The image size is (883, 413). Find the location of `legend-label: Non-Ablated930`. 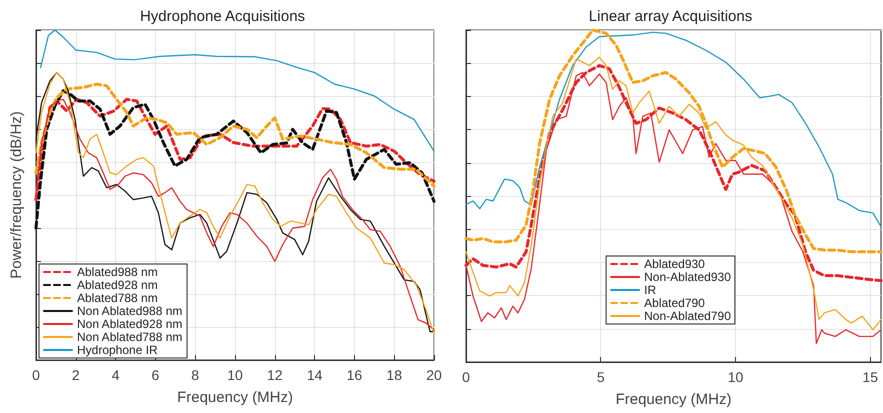

legend-label: Non-Ablated930 is located at coordinates (688, 277).